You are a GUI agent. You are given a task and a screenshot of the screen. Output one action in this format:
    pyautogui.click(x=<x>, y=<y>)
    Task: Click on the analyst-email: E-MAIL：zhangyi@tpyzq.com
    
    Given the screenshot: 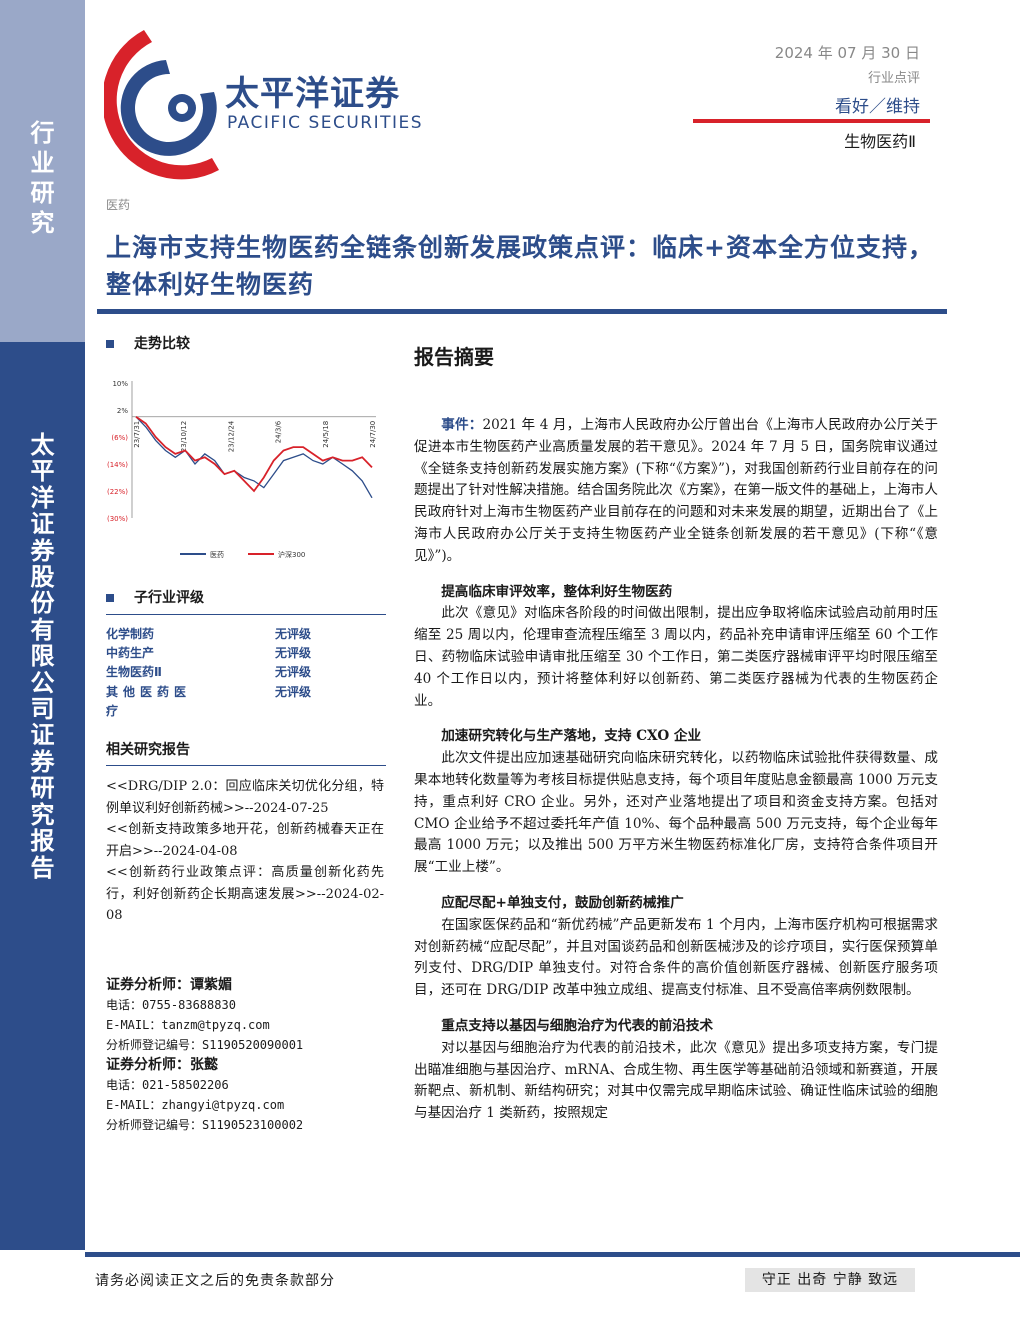 What is the action you would take?
    pyautogui.click(x=195, y=1105)
    